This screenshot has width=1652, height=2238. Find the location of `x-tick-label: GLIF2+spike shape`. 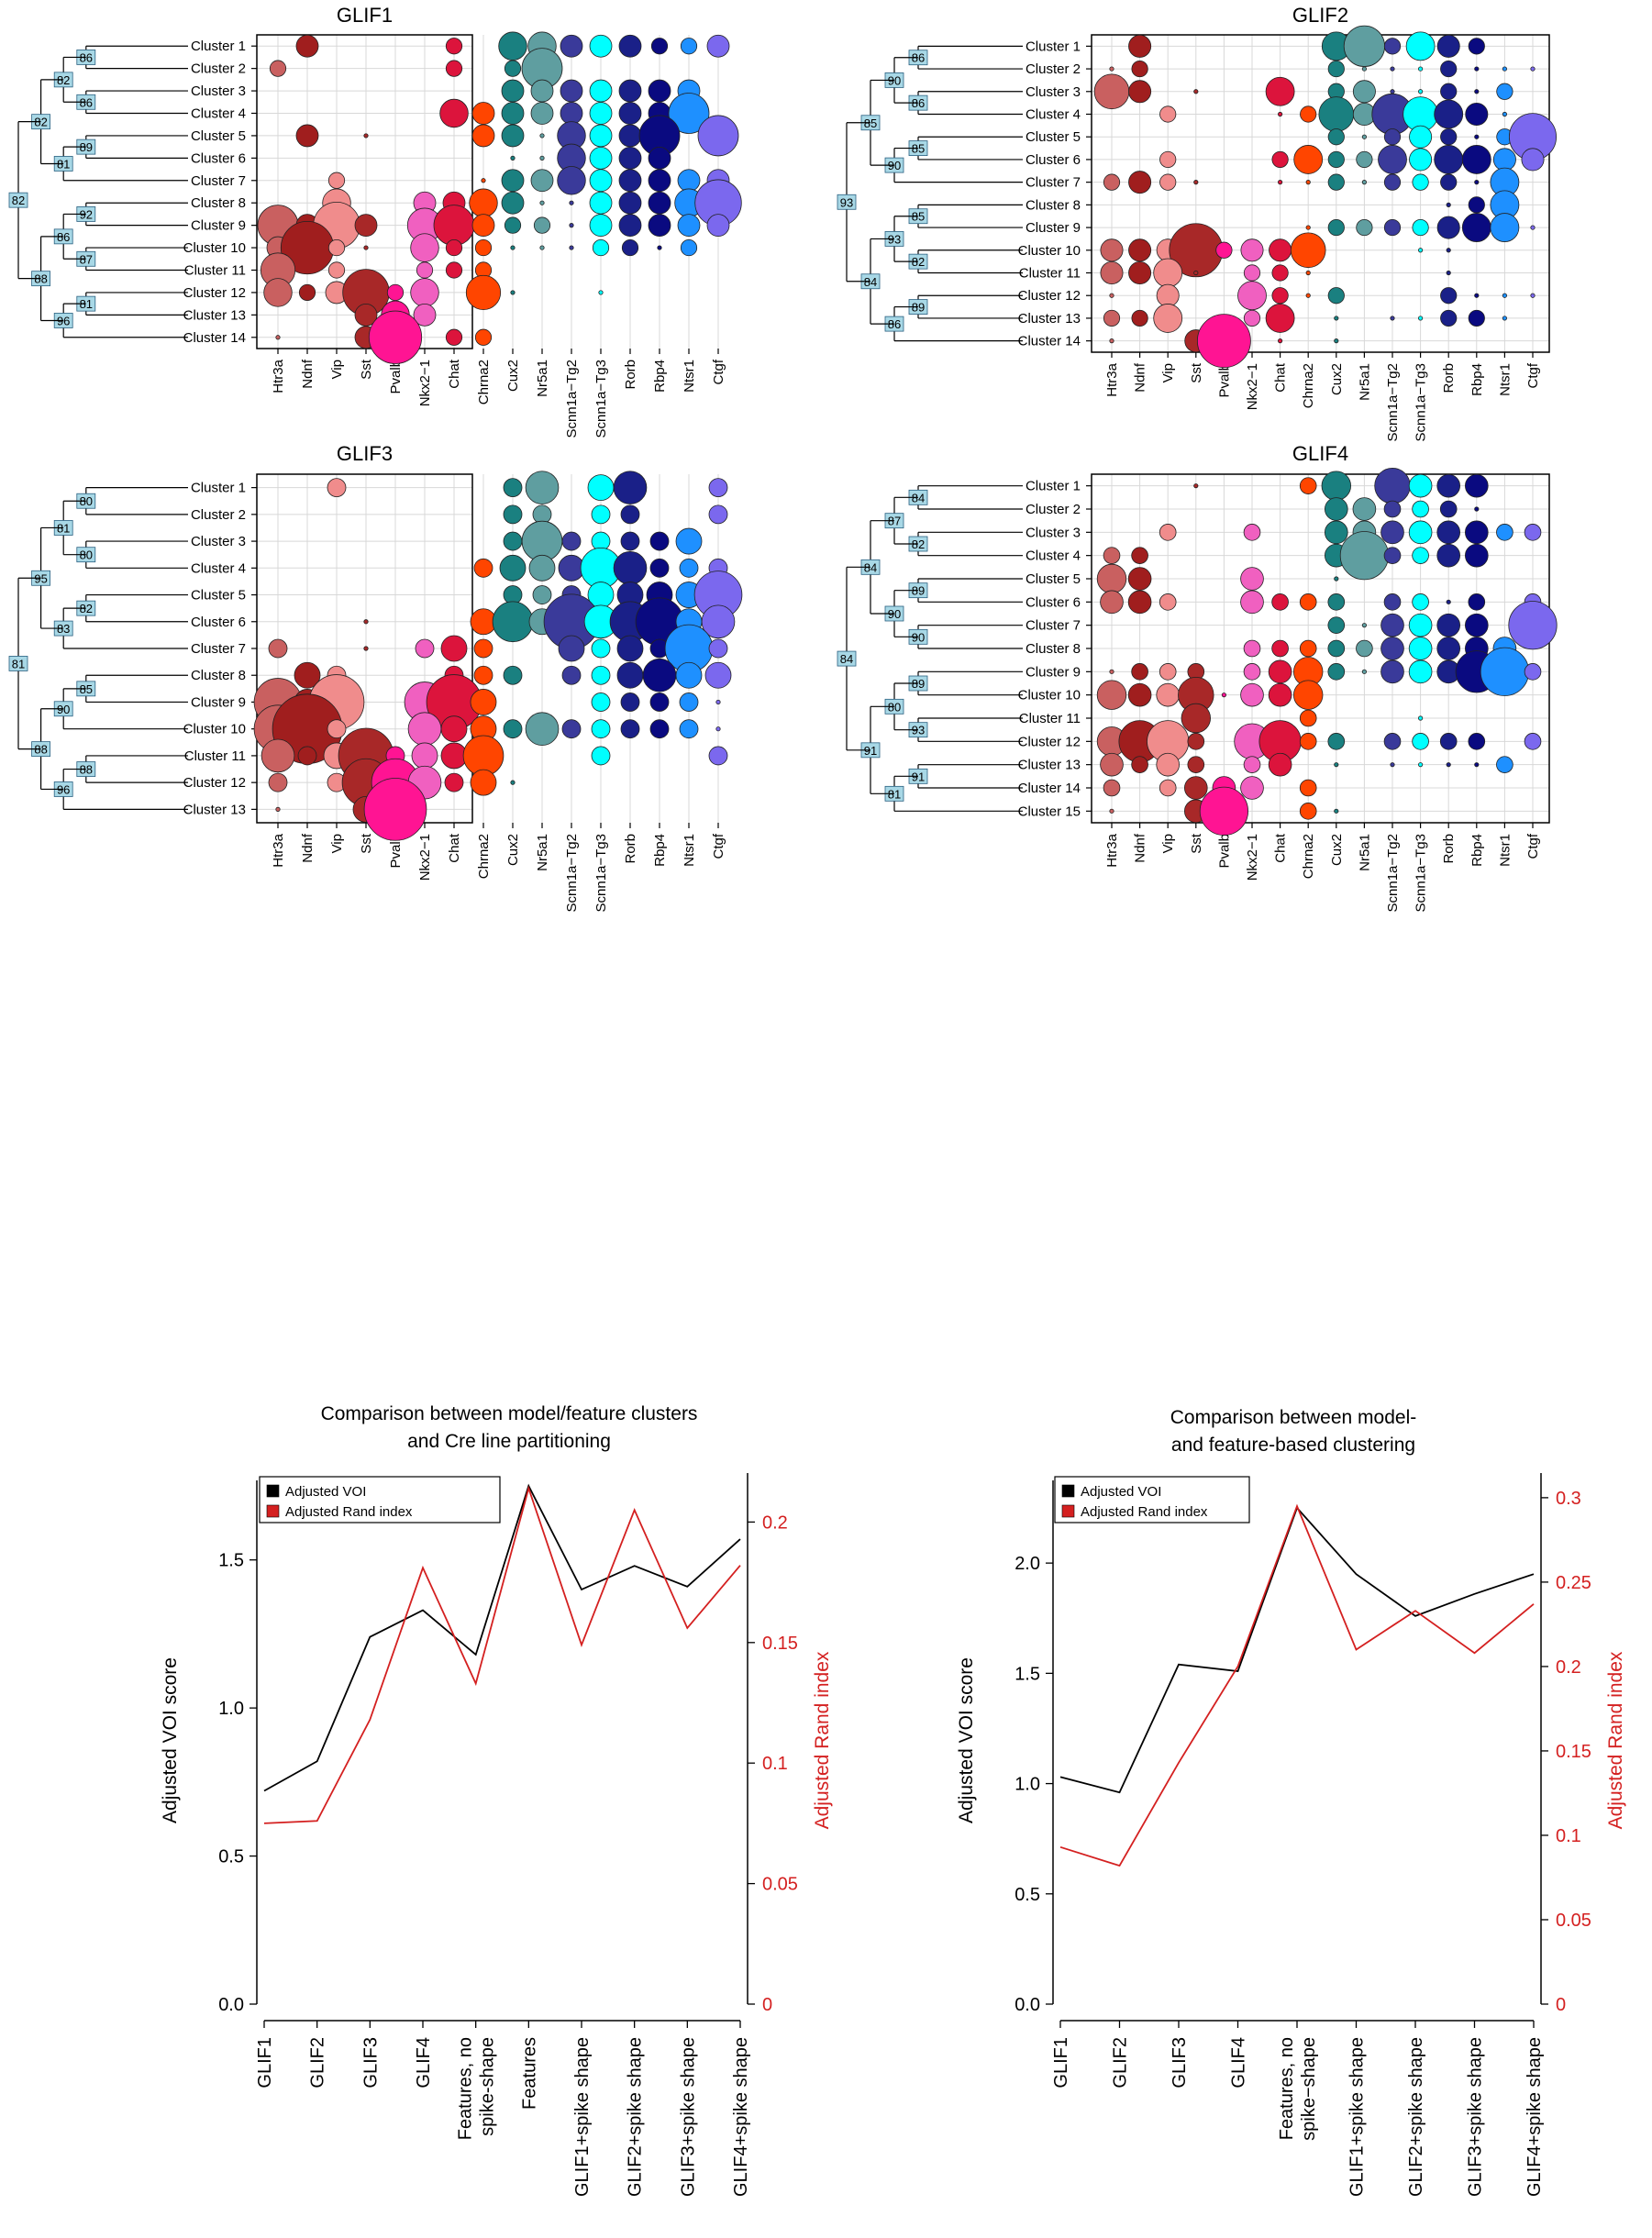

x-tick-label: GLIF2+spike shape is located at coordinates (636, 2117).